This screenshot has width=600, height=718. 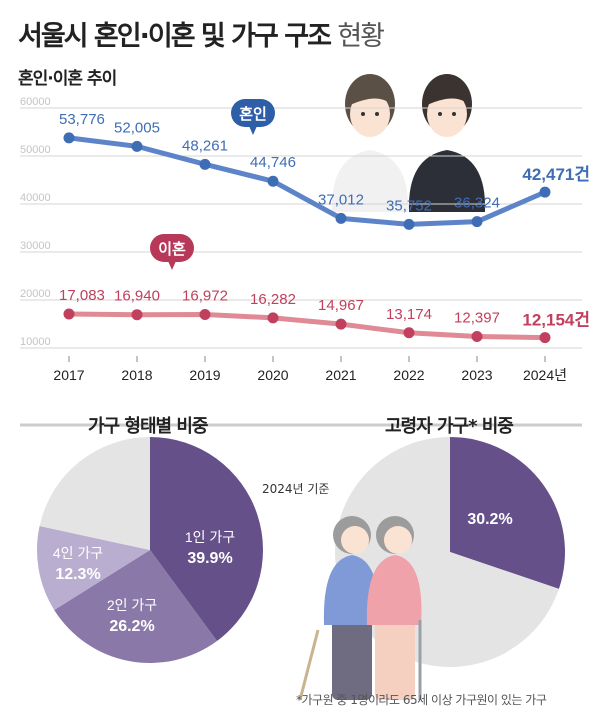 What do you see at coordinates (272, 375) in the screenshot?
I see `x-tick-label: 2020` at bounding box center [272, 375].